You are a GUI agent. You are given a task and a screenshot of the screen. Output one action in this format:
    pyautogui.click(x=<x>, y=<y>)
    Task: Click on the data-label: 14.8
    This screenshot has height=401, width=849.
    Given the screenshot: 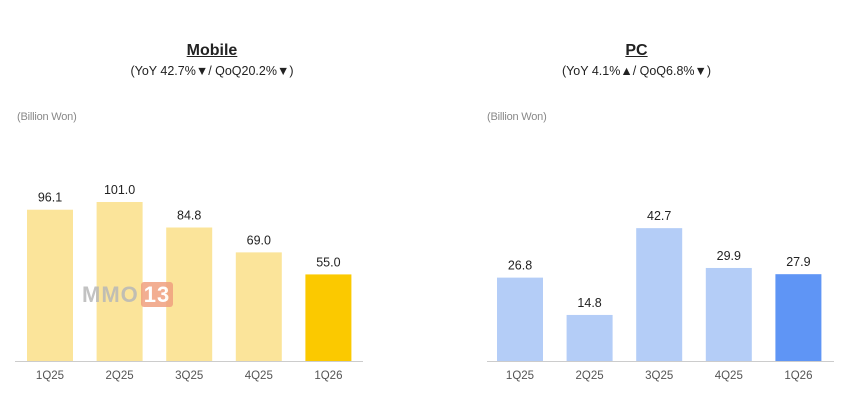 What is the action you would take?
    pyautogui.click(x=589, y=303)
    